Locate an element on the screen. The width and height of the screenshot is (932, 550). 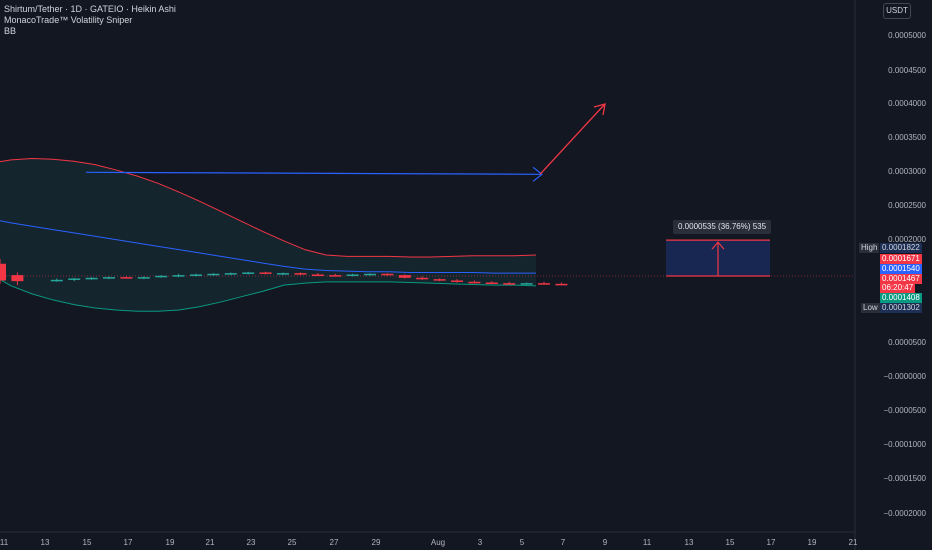
horizontal-ray is located at coordinates (313, 173).